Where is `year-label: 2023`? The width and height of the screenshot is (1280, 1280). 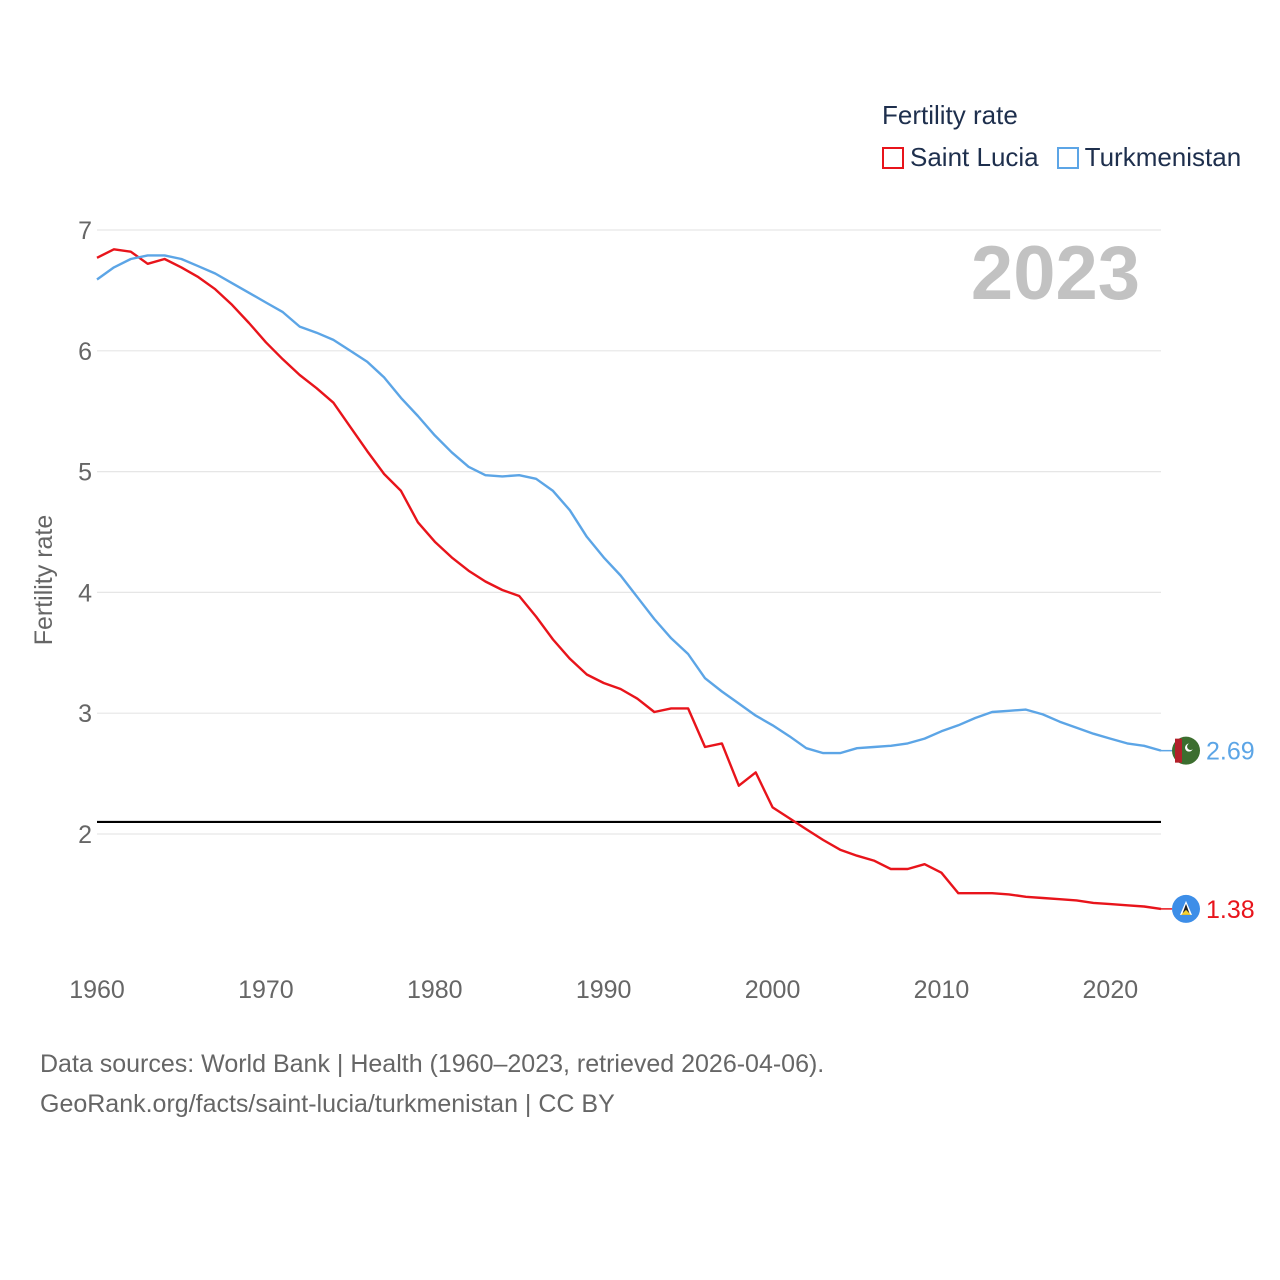 year-label: 2023 is located at coordinates (1055, 273).